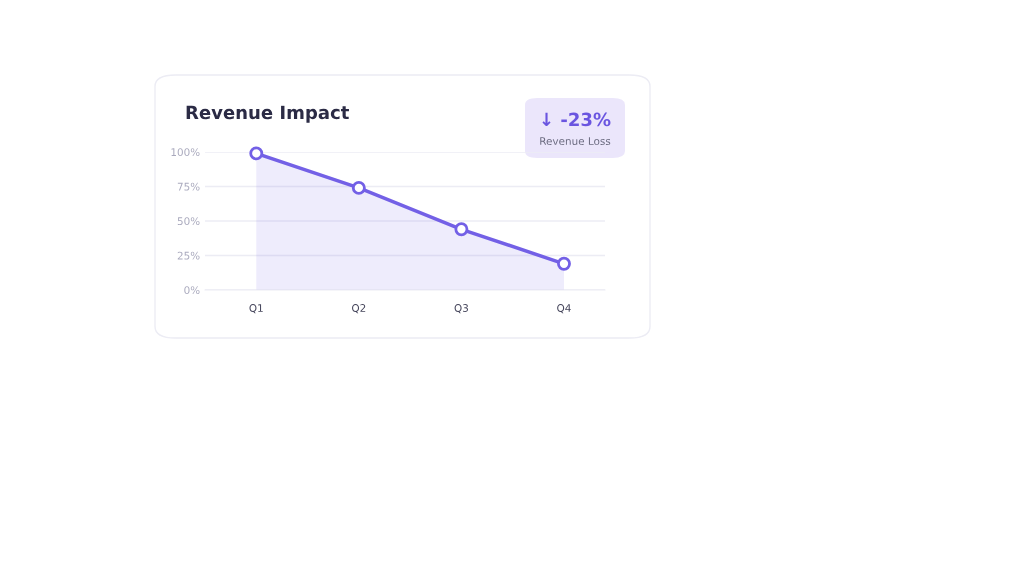  Describe the element at coordinates (576, 119) in the screenshot. I see `text: ↓ -23%` at that location.